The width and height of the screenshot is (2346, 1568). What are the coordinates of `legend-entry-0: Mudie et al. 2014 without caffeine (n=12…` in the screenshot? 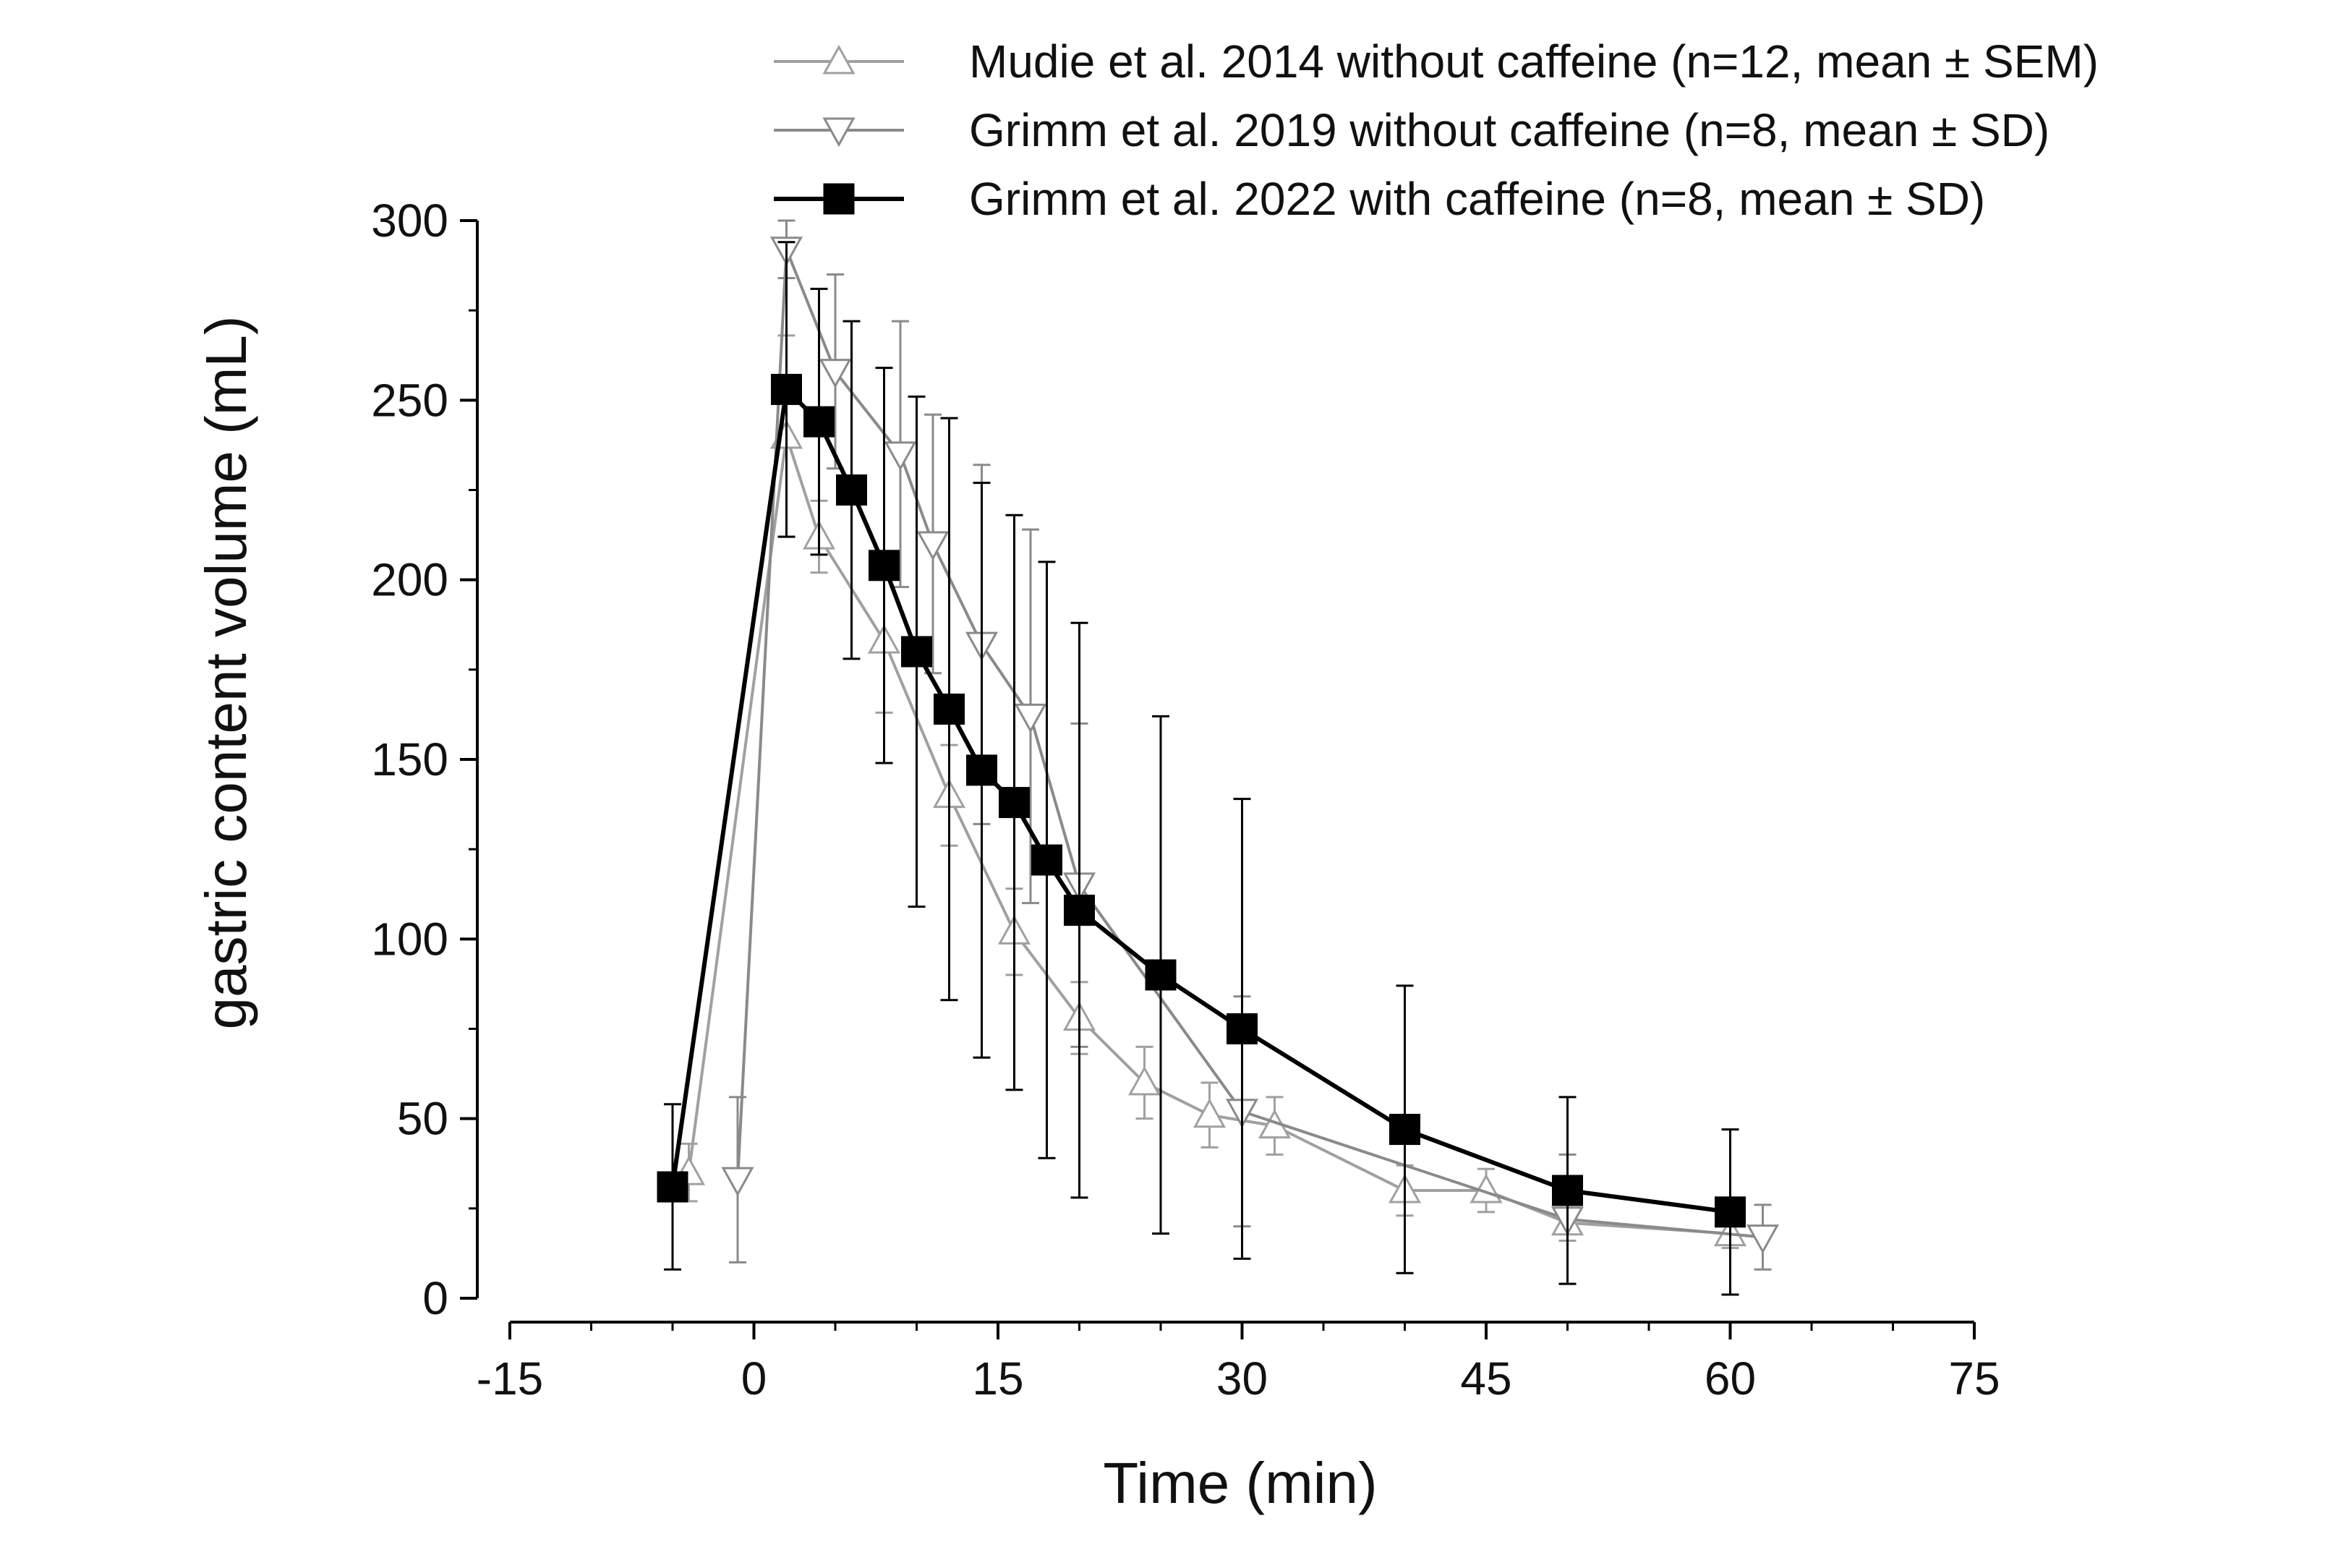 It's located at (1436, 61).